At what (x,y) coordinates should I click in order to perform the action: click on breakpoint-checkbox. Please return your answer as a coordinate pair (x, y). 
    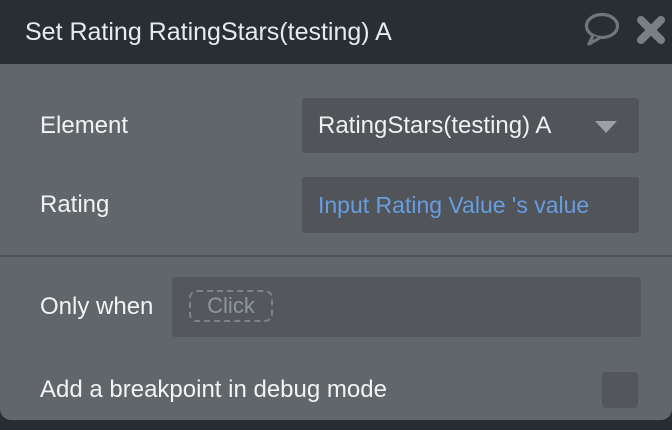
    Looking at the image, I should click on (620, 390).